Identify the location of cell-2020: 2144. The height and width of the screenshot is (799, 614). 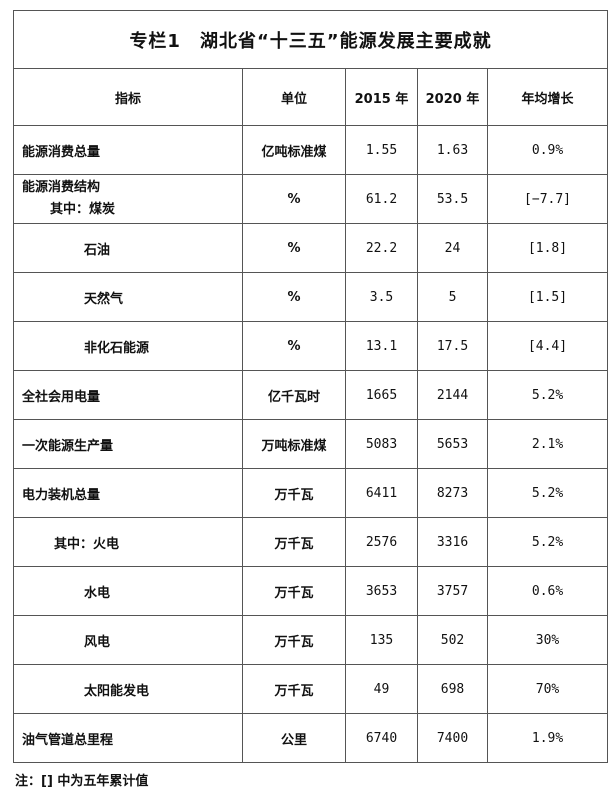
(452, 395).